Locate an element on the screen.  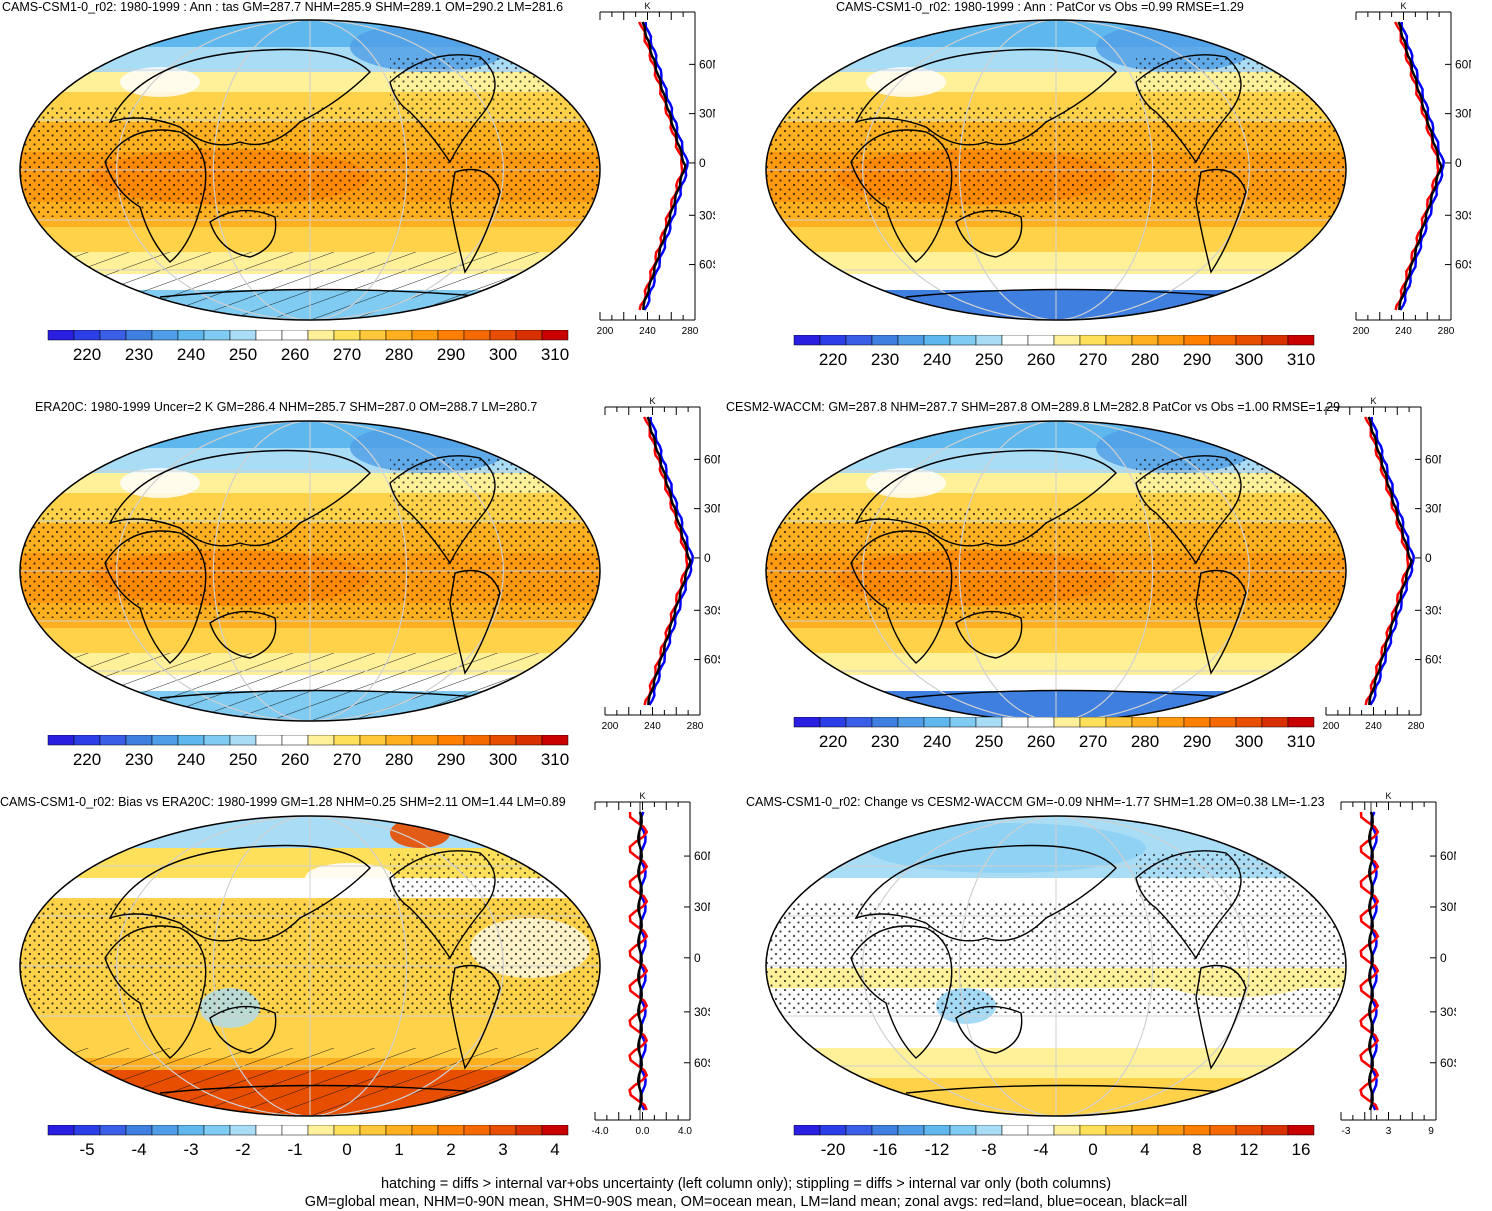
colorbar-label: 270 is located at coordinates (347, 354).